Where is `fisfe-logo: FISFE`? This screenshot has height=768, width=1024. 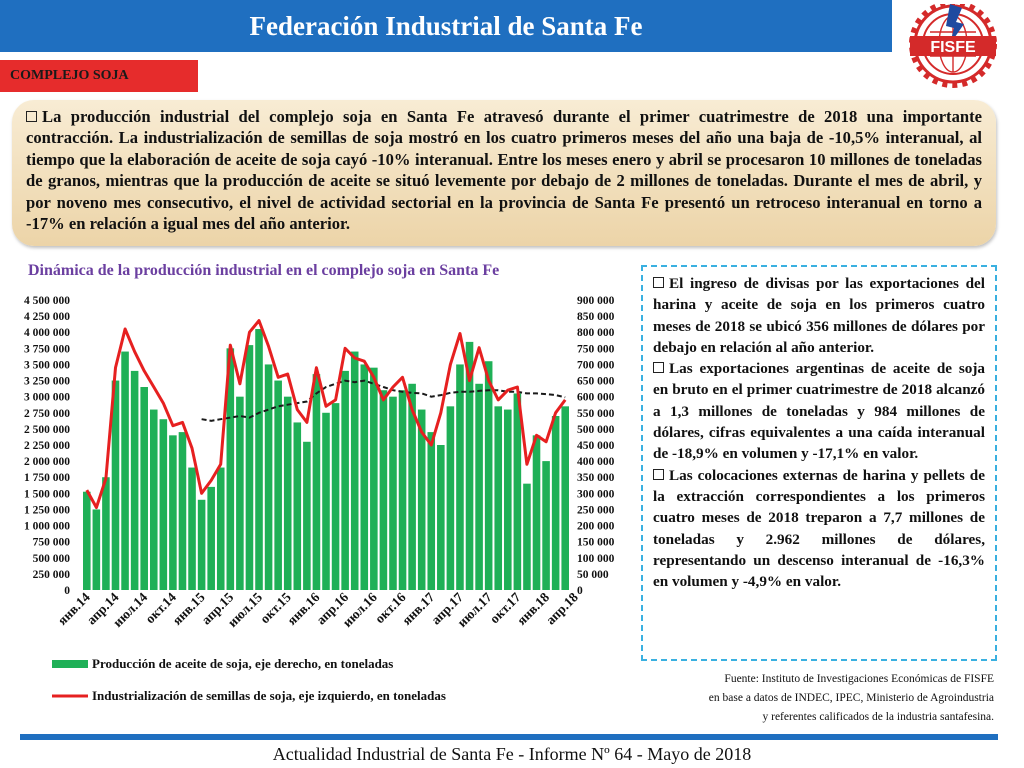 fisfe-logo: FISFE is located at coordinates (953, 46).